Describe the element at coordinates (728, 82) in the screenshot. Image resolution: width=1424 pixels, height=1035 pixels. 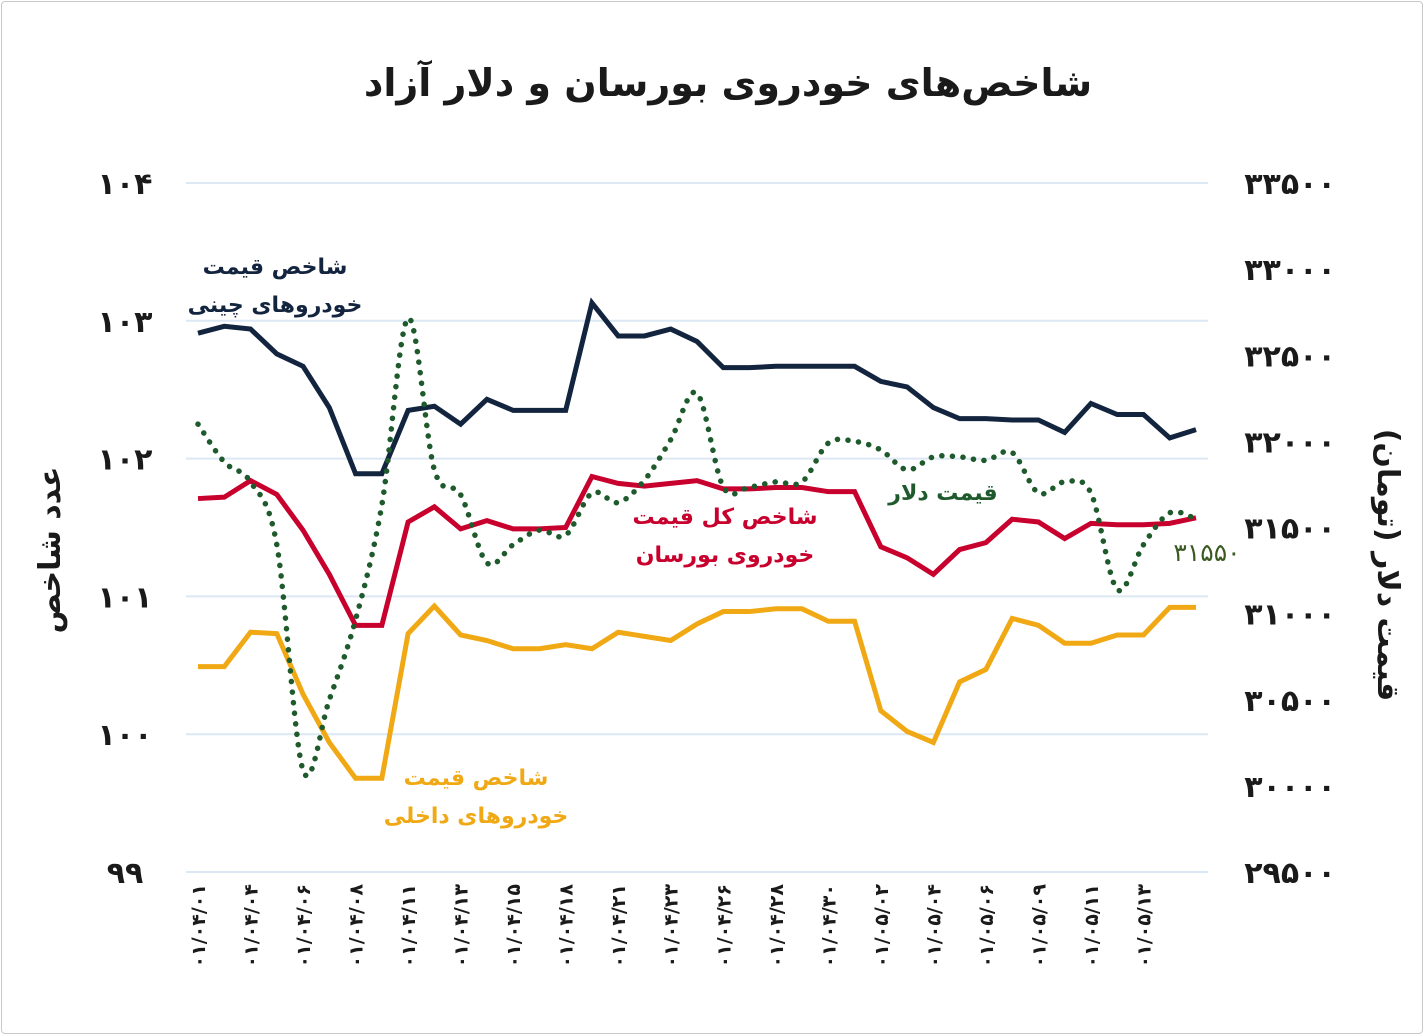
I see `chart-title: شاخص‌های خودروی بورسان و دلار آزاد` at that location.